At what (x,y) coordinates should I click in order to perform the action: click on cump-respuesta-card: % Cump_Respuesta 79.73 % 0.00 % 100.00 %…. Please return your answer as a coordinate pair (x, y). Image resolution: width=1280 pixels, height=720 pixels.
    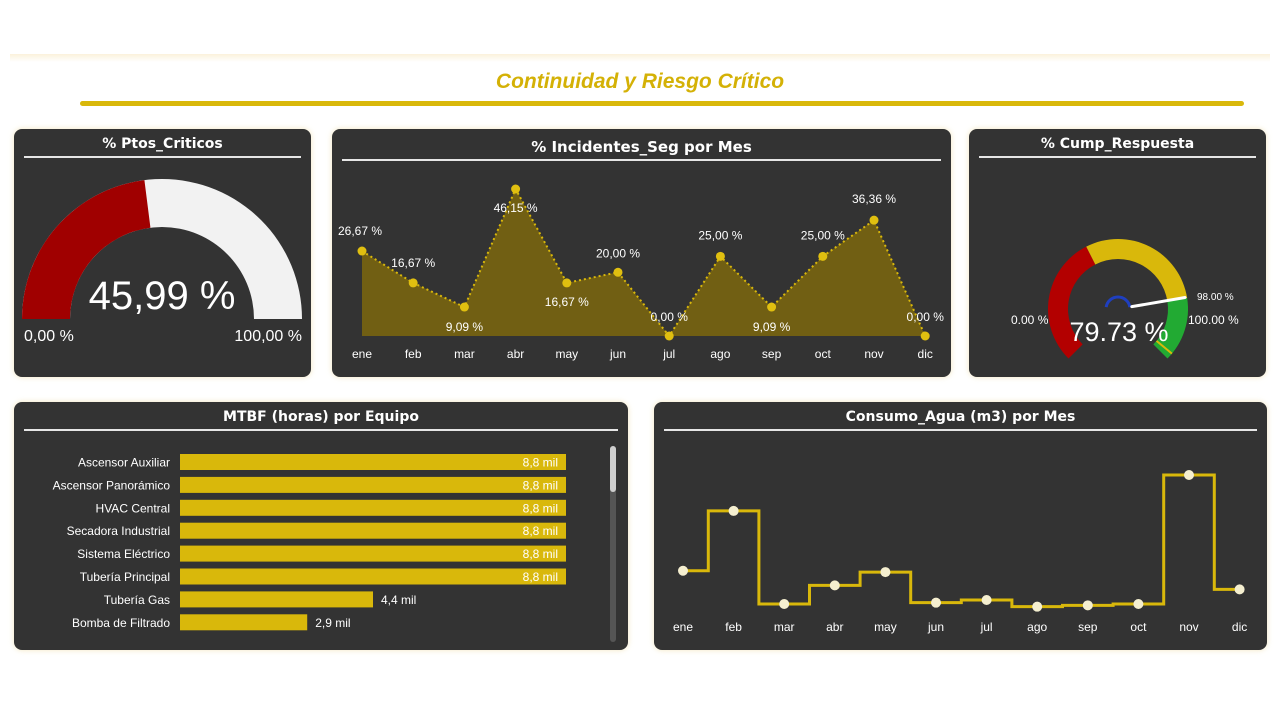
    Looking at the image, I should click on (1117, 253).